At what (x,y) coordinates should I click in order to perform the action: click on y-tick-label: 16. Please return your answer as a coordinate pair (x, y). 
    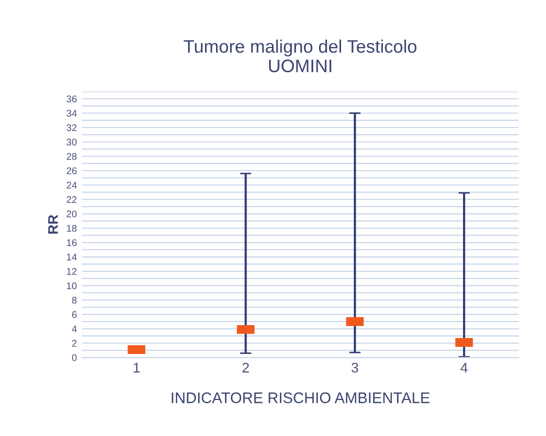
    Looking at the image, I should click on (71, 242).